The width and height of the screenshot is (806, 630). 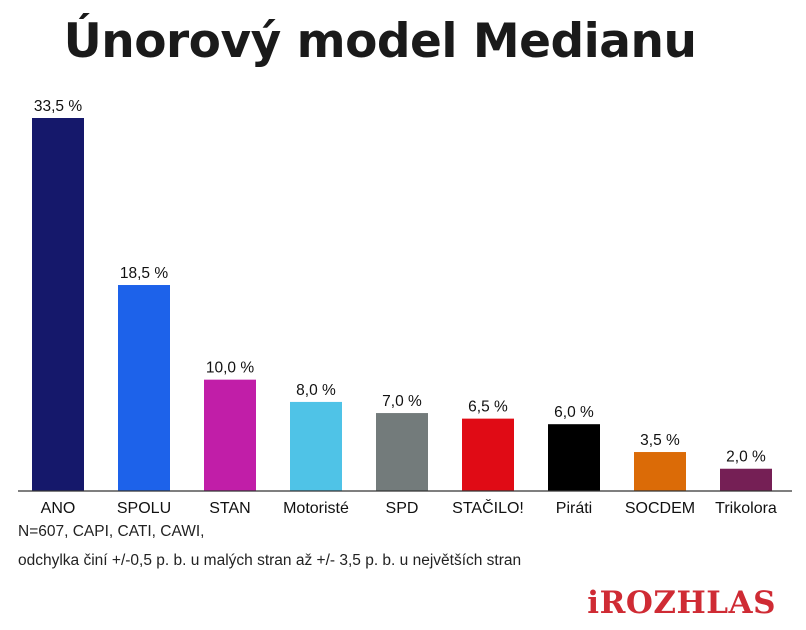 What do you see at coordinates (488, 507) in the screenshot?
I see `category-label: STAČILO!` at bounding box center [488, 507].